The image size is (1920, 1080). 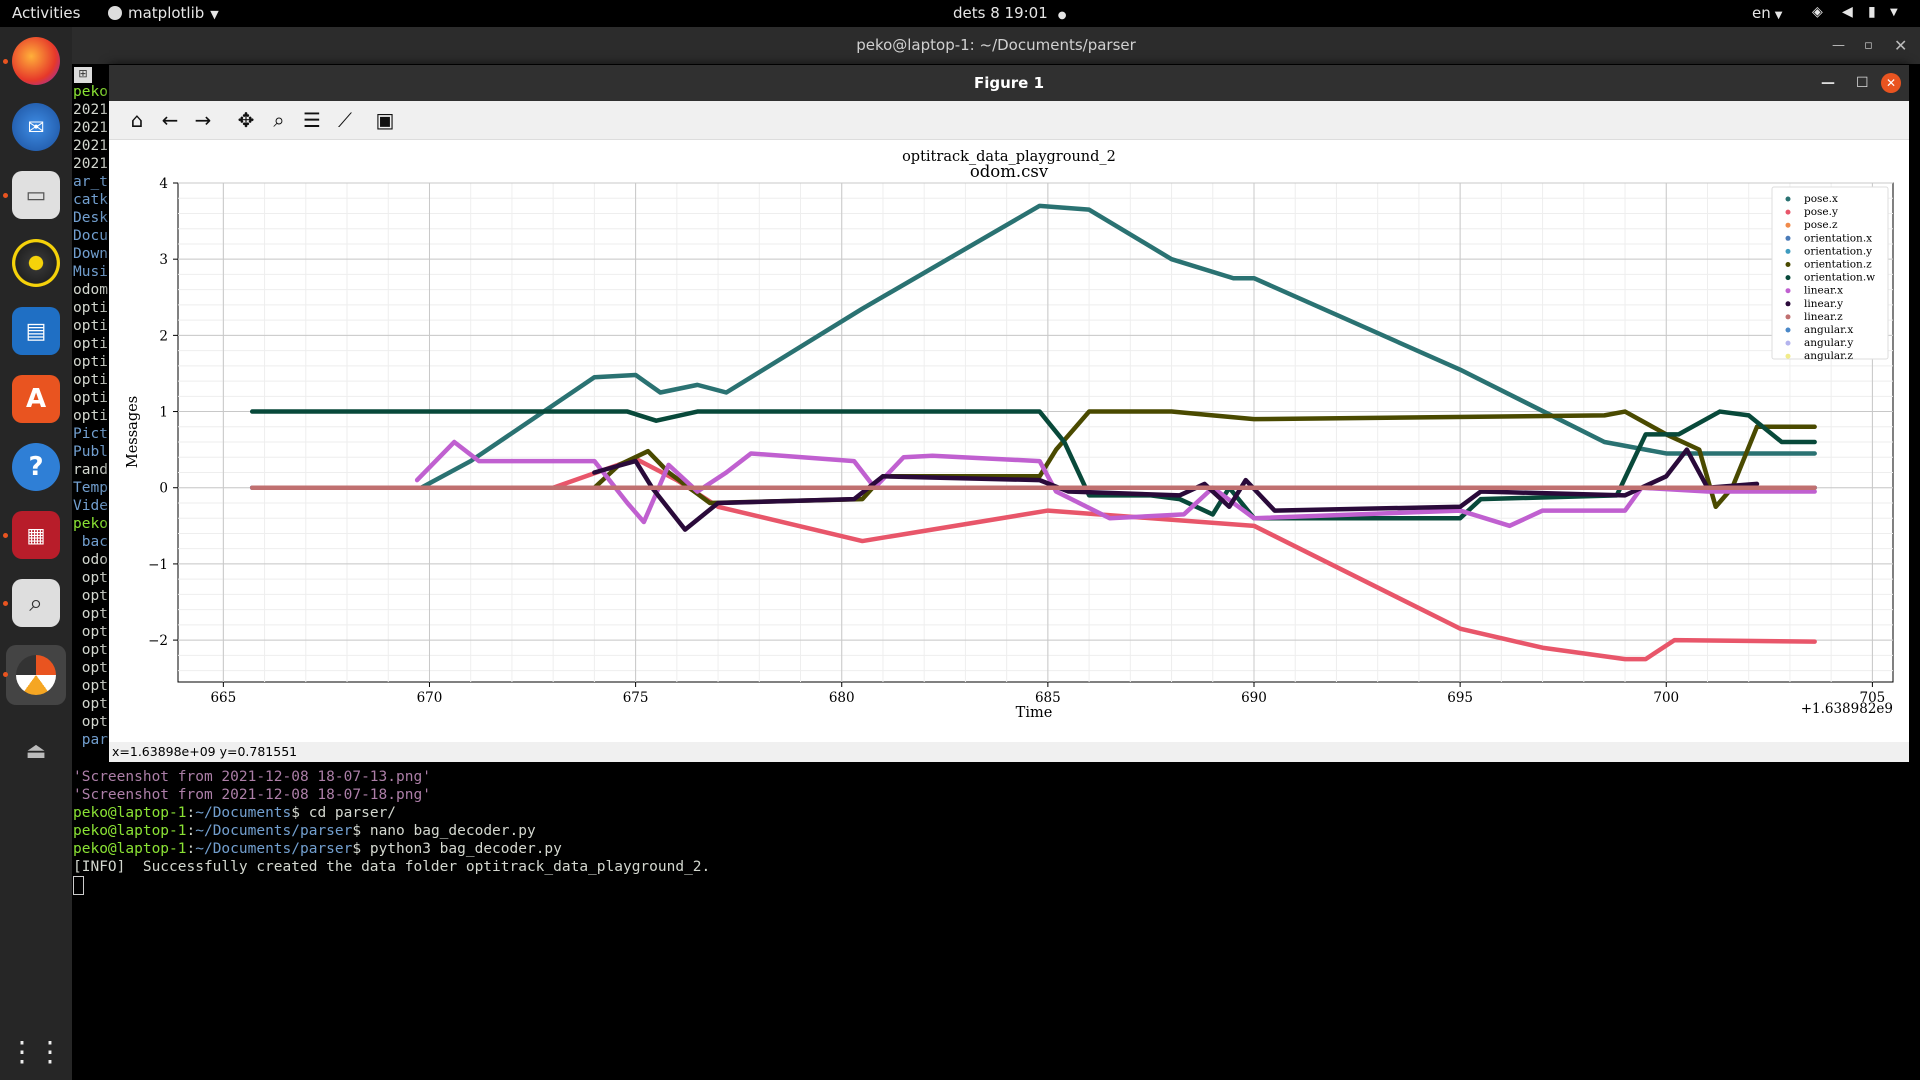 I want to click on files-icon: ▭, so click(x=36, y=195).